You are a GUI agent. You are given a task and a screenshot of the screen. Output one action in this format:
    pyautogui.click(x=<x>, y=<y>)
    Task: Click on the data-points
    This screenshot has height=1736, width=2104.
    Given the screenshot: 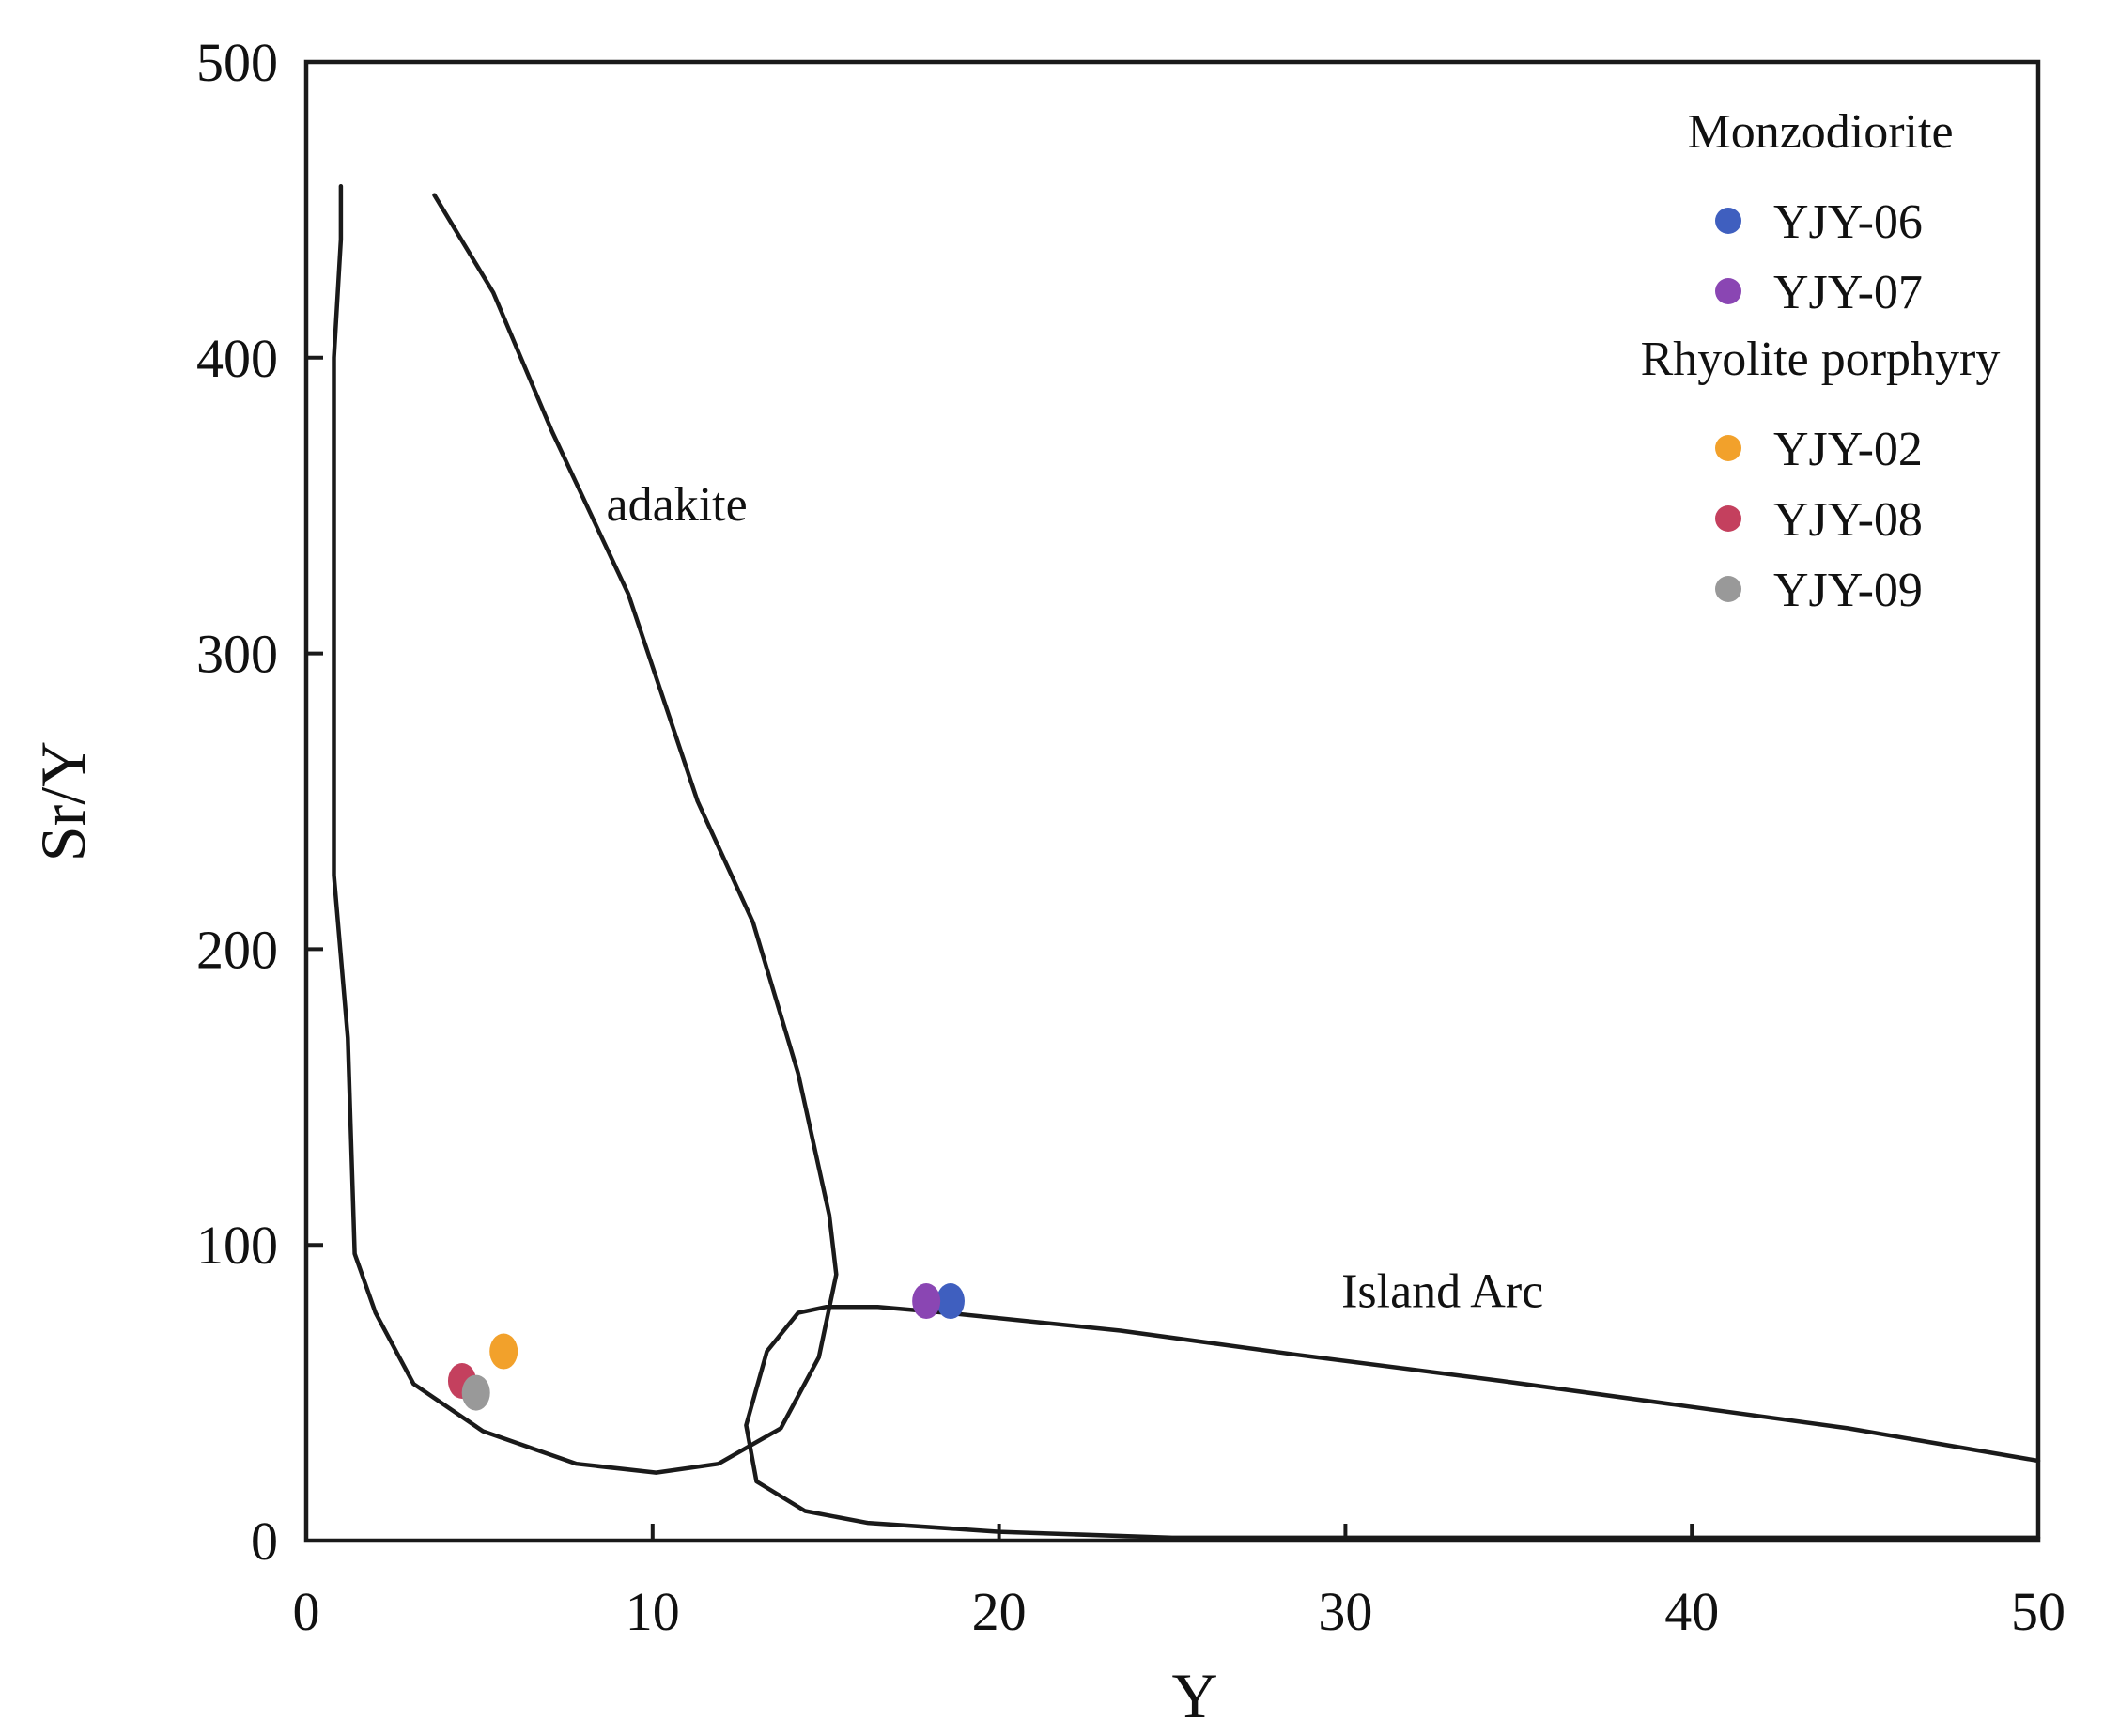 What is the action you would take?
    pyautogui.click(x=706, y=1347)
    